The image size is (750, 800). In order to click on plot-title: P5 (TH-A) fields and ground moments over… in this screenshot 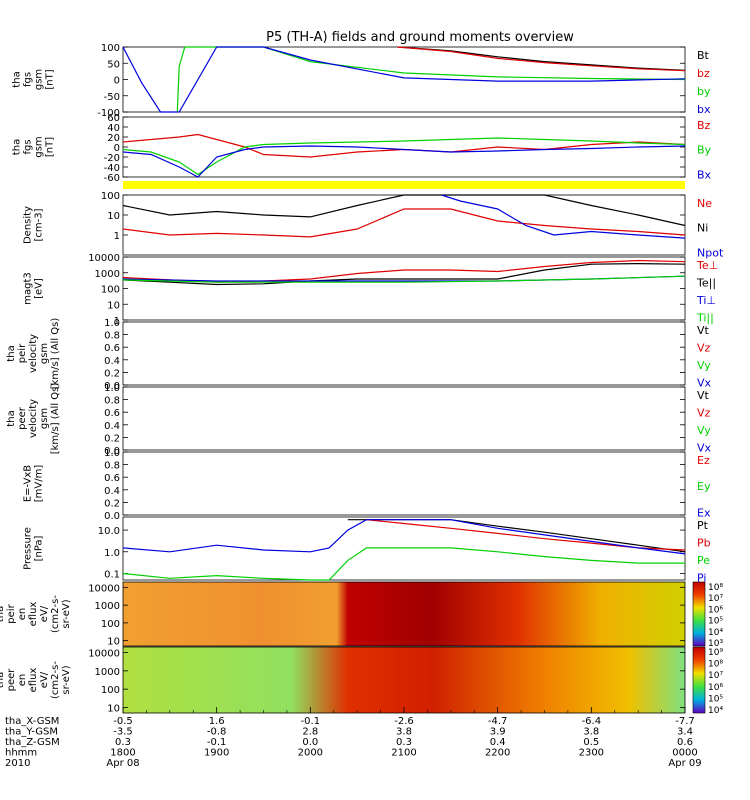, I will do `click(420, 37)`.